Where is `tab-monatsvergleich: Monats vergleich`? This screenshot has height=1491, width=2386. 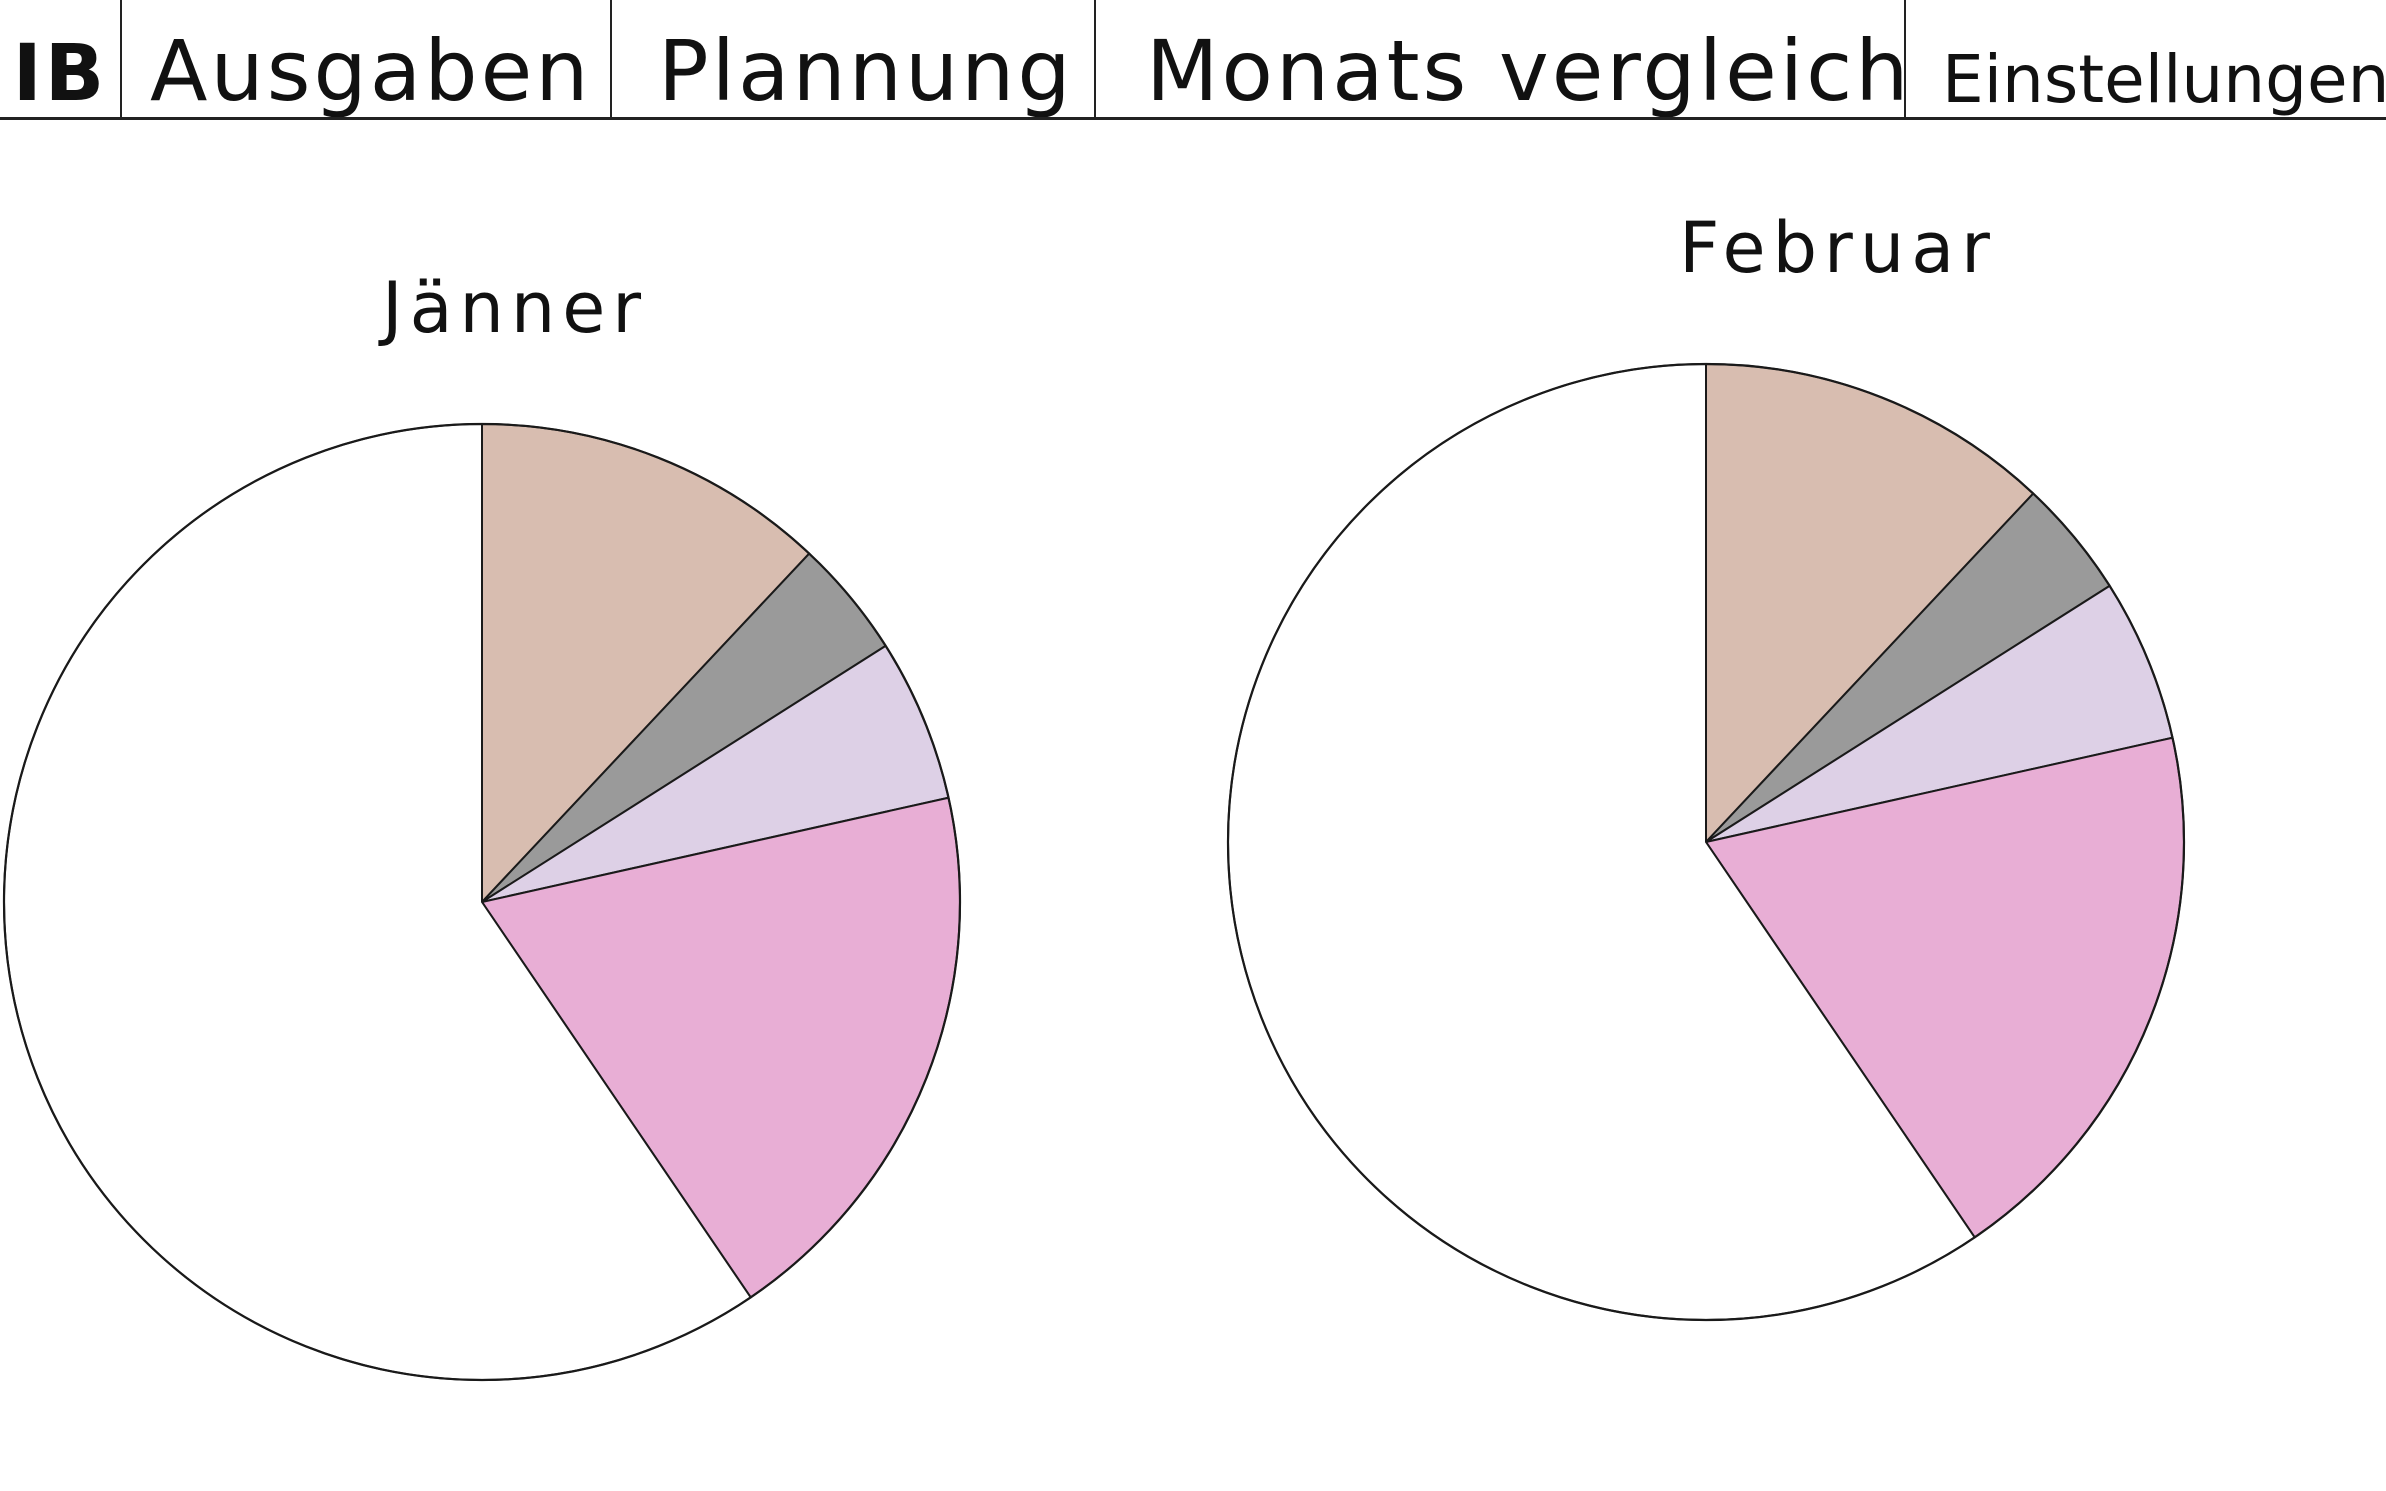
tab-monatsvergleich: Monats vergleich is located at coordinates (1525, 69).